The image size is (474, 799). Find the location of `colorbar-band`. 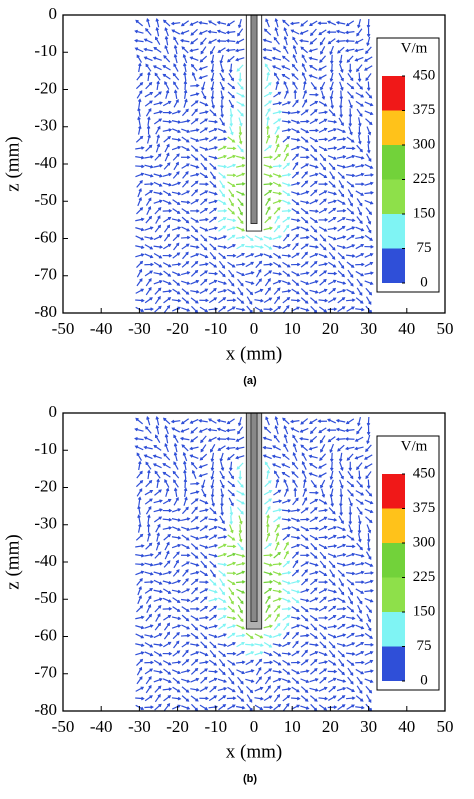

colorbar-band is located at coordinates (393, 594).